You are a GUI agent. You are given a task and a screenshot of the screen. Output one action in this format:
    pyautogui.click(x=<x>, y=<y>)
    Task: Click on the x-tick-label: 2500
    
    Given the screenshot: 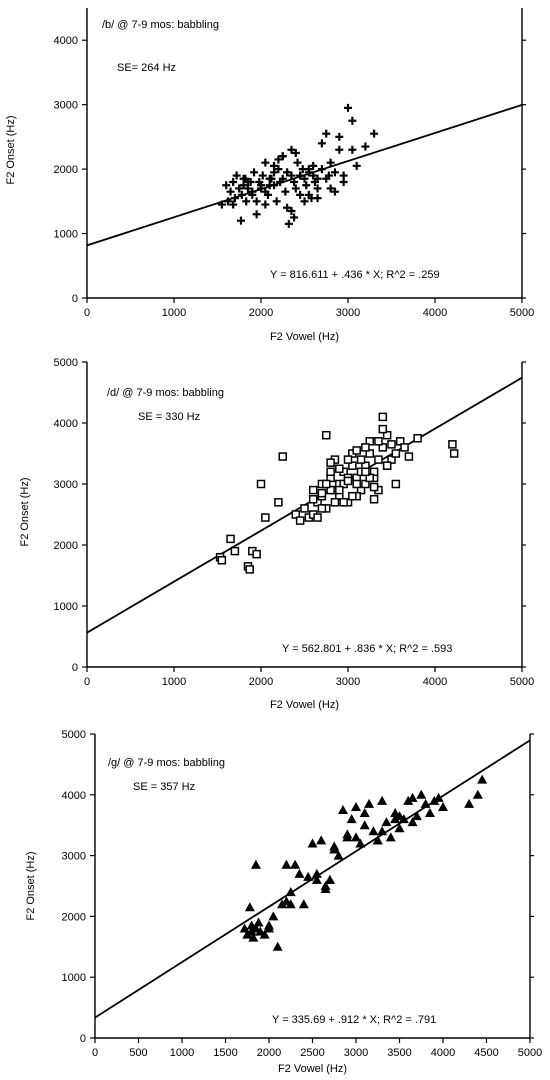 What is the action you would take?
    pyautogui.click(x=312, y=1053)
    